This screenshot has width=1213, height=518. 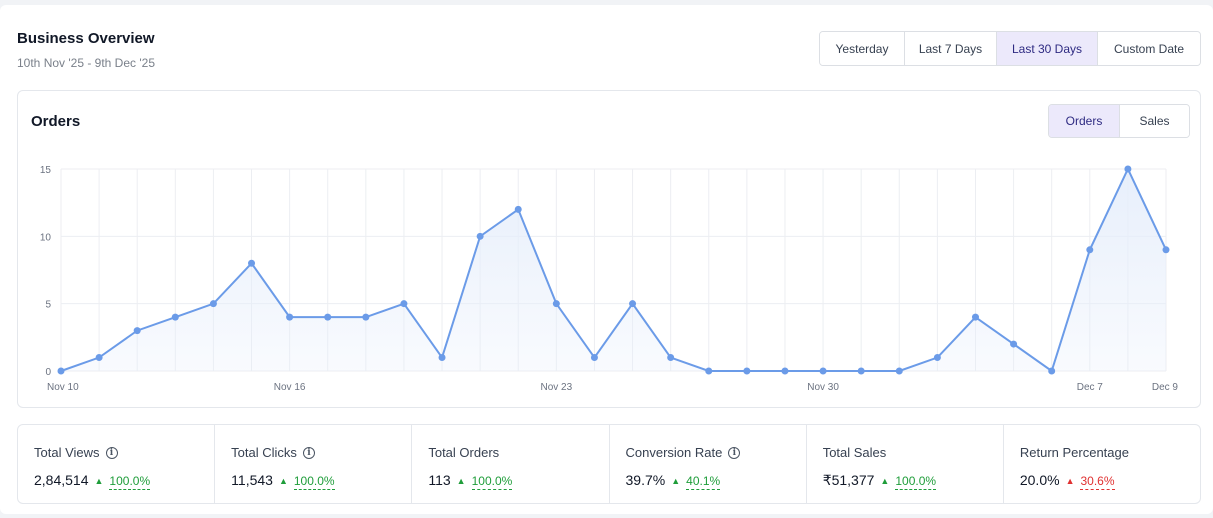 I want to click on stat-value: 2,84,514, so click(x=61, y=480).